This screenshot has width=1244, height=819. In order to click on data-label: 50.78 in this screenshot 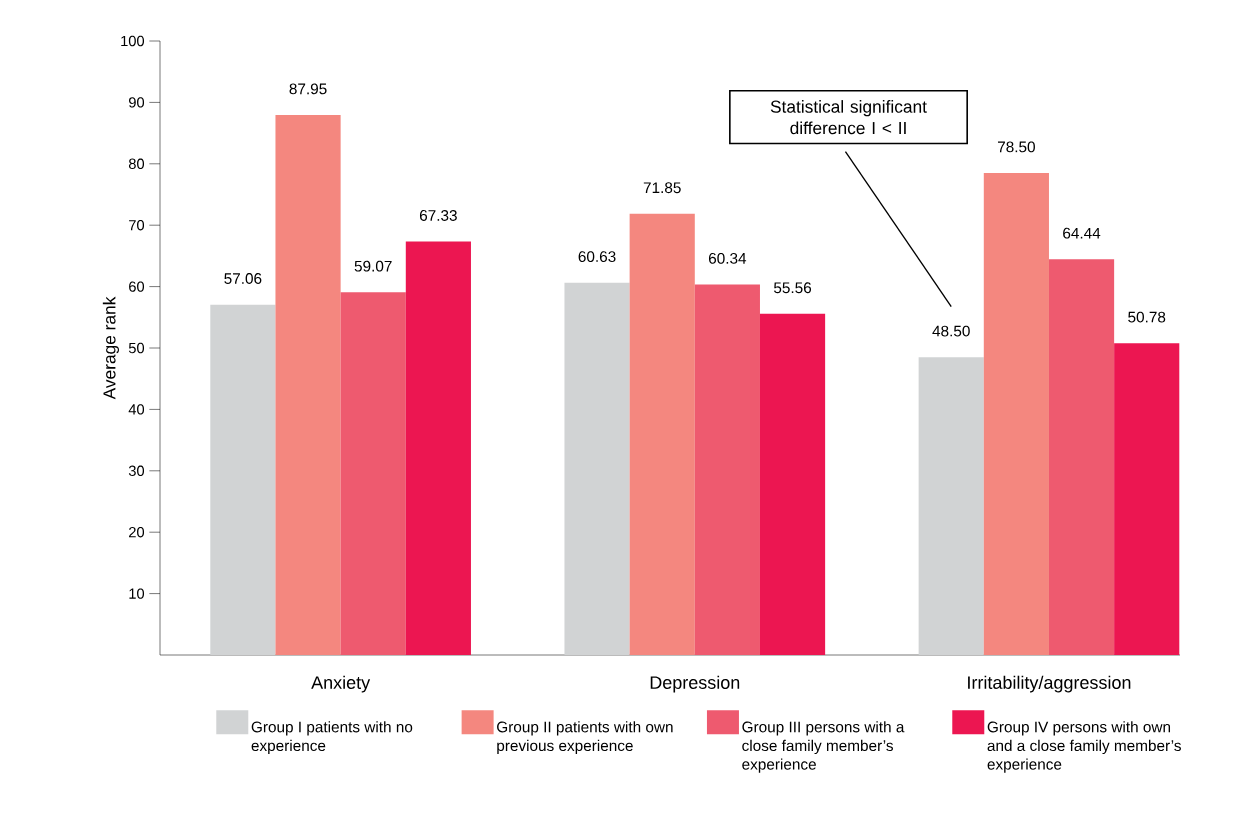, I will do `click(1147, 317)`.